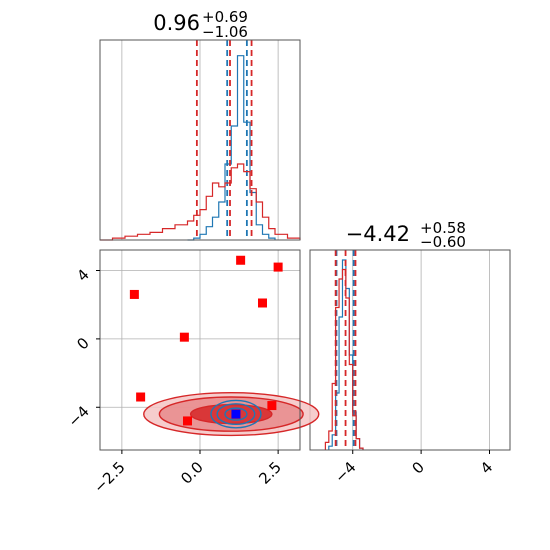  I want to click on x-tick-label: −2.5, so click(109, 477).